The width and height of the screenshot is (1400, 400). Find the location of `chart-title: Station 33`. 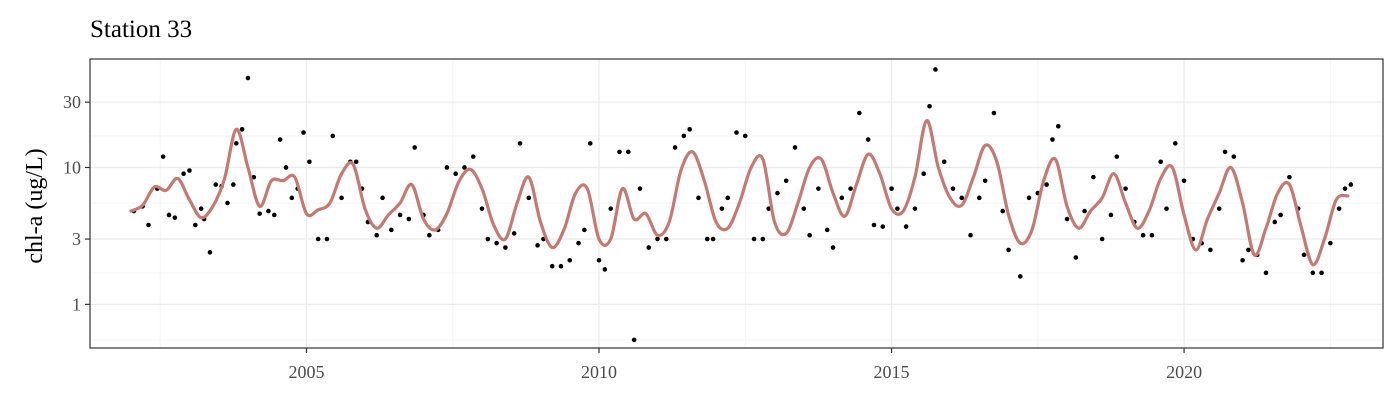

chart-title: Station 33 is located at coordinates (141, 29).